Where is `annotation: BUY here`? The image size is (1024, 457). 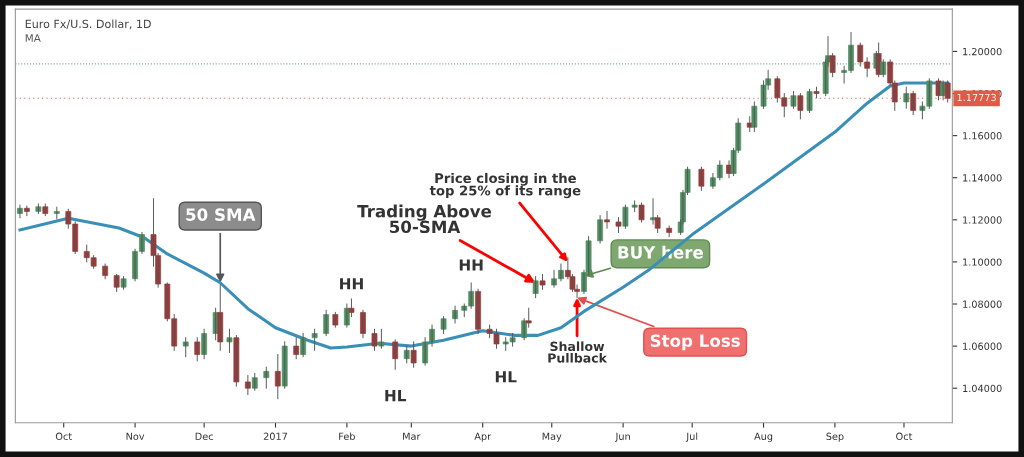 annotation: BUY here is located at coordinates (660, 252).